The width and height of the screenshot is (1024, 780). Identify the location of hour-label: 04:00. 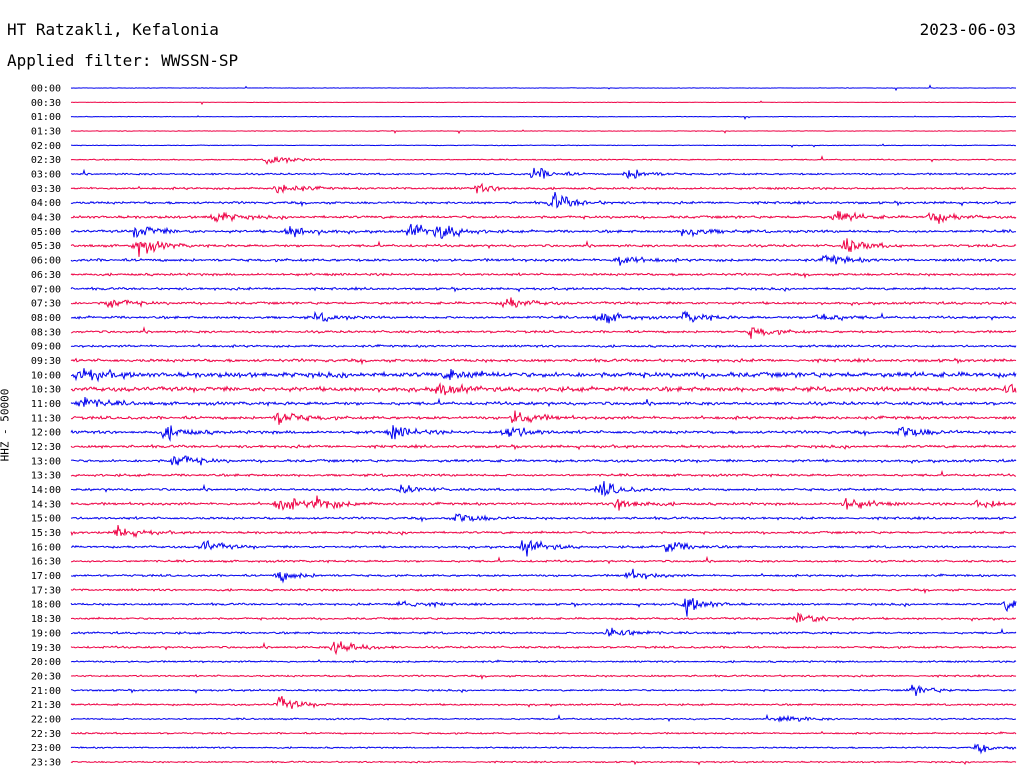
(46, 203).